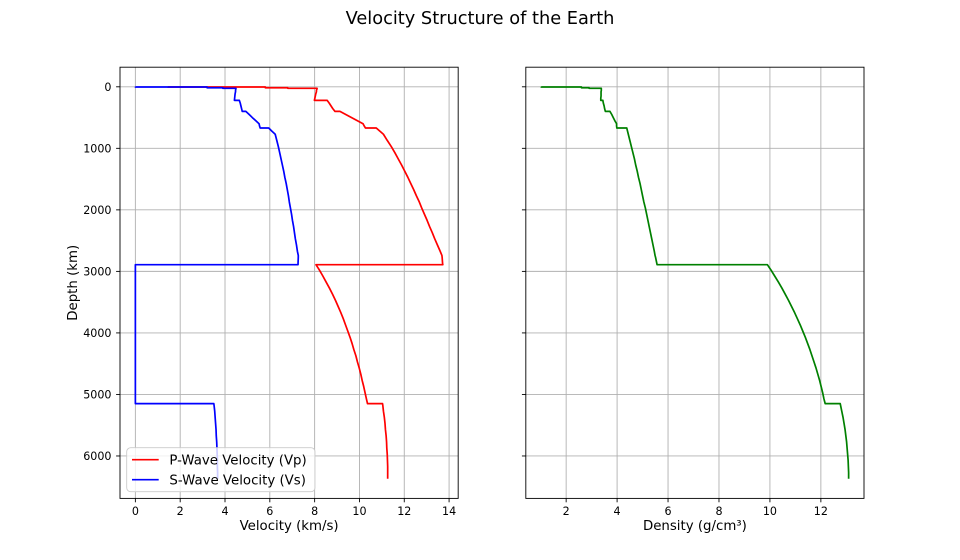 Image resolution: width=960 pixels, height=560 pixels. What do you see at coordinates (97, 395) in the screenshot?
I see `y-tick-label: 5000` at bounding box center [97, 395].